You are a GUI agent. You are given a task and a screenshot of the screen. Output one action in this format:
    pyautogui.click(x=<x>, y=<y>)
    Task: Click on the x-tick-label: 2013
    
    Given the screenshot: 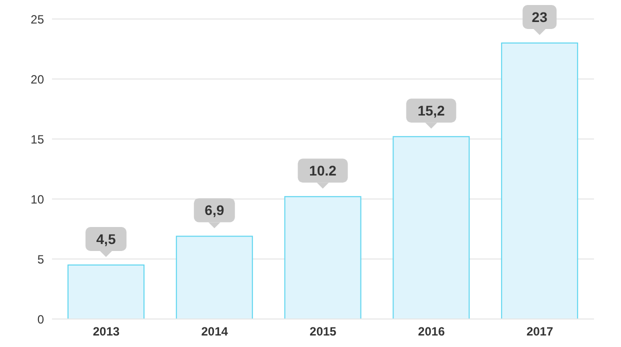 What is the action you would take?
    pyautogui.click(x=106, y=331)
    